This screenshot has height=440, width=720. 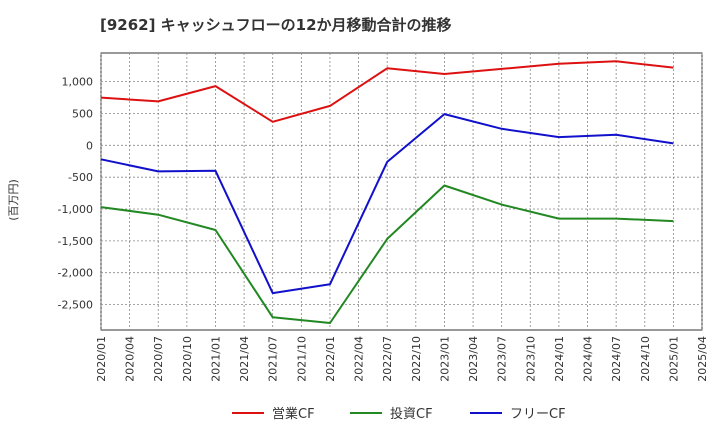 I want to click on legend-label: 投資CF, so click(x=411, y=414).